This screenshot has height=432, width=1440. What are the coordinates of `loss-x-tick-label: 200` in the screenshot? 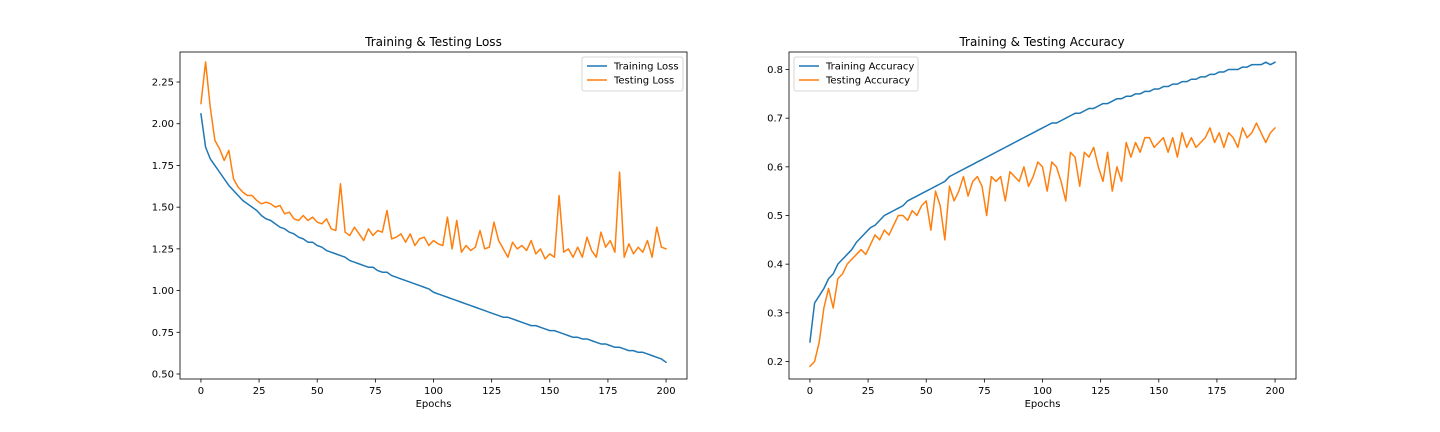 It's located at (666, 391).